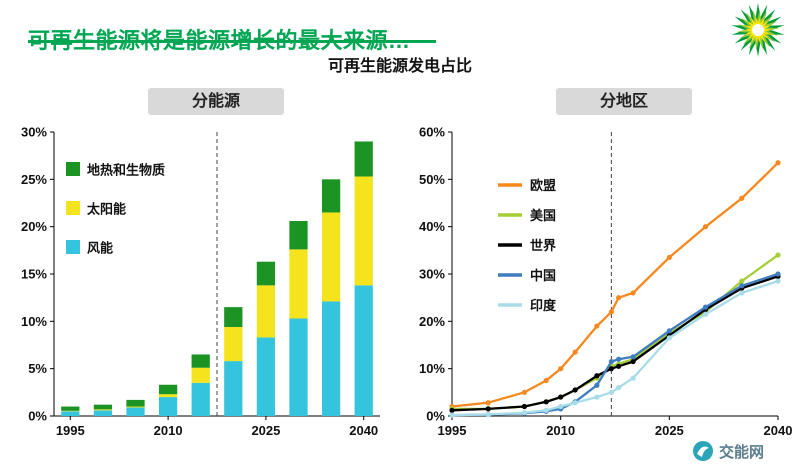  I want to click on svg-text: 25%, so click(34, 179).